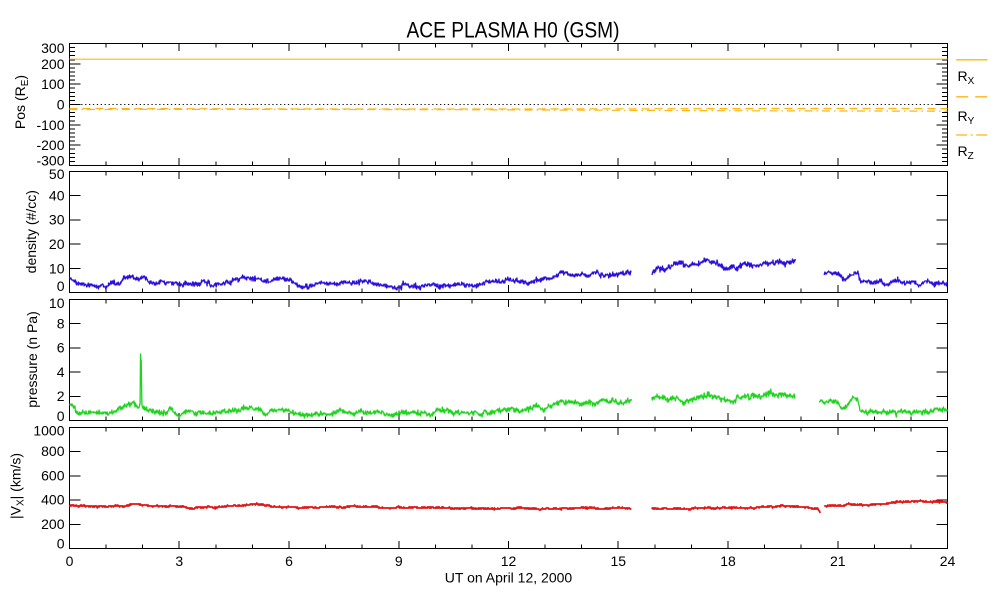  Describe the element at coordinates (53, 500) in the screenshot. I see `svg-text: 400` at that location.